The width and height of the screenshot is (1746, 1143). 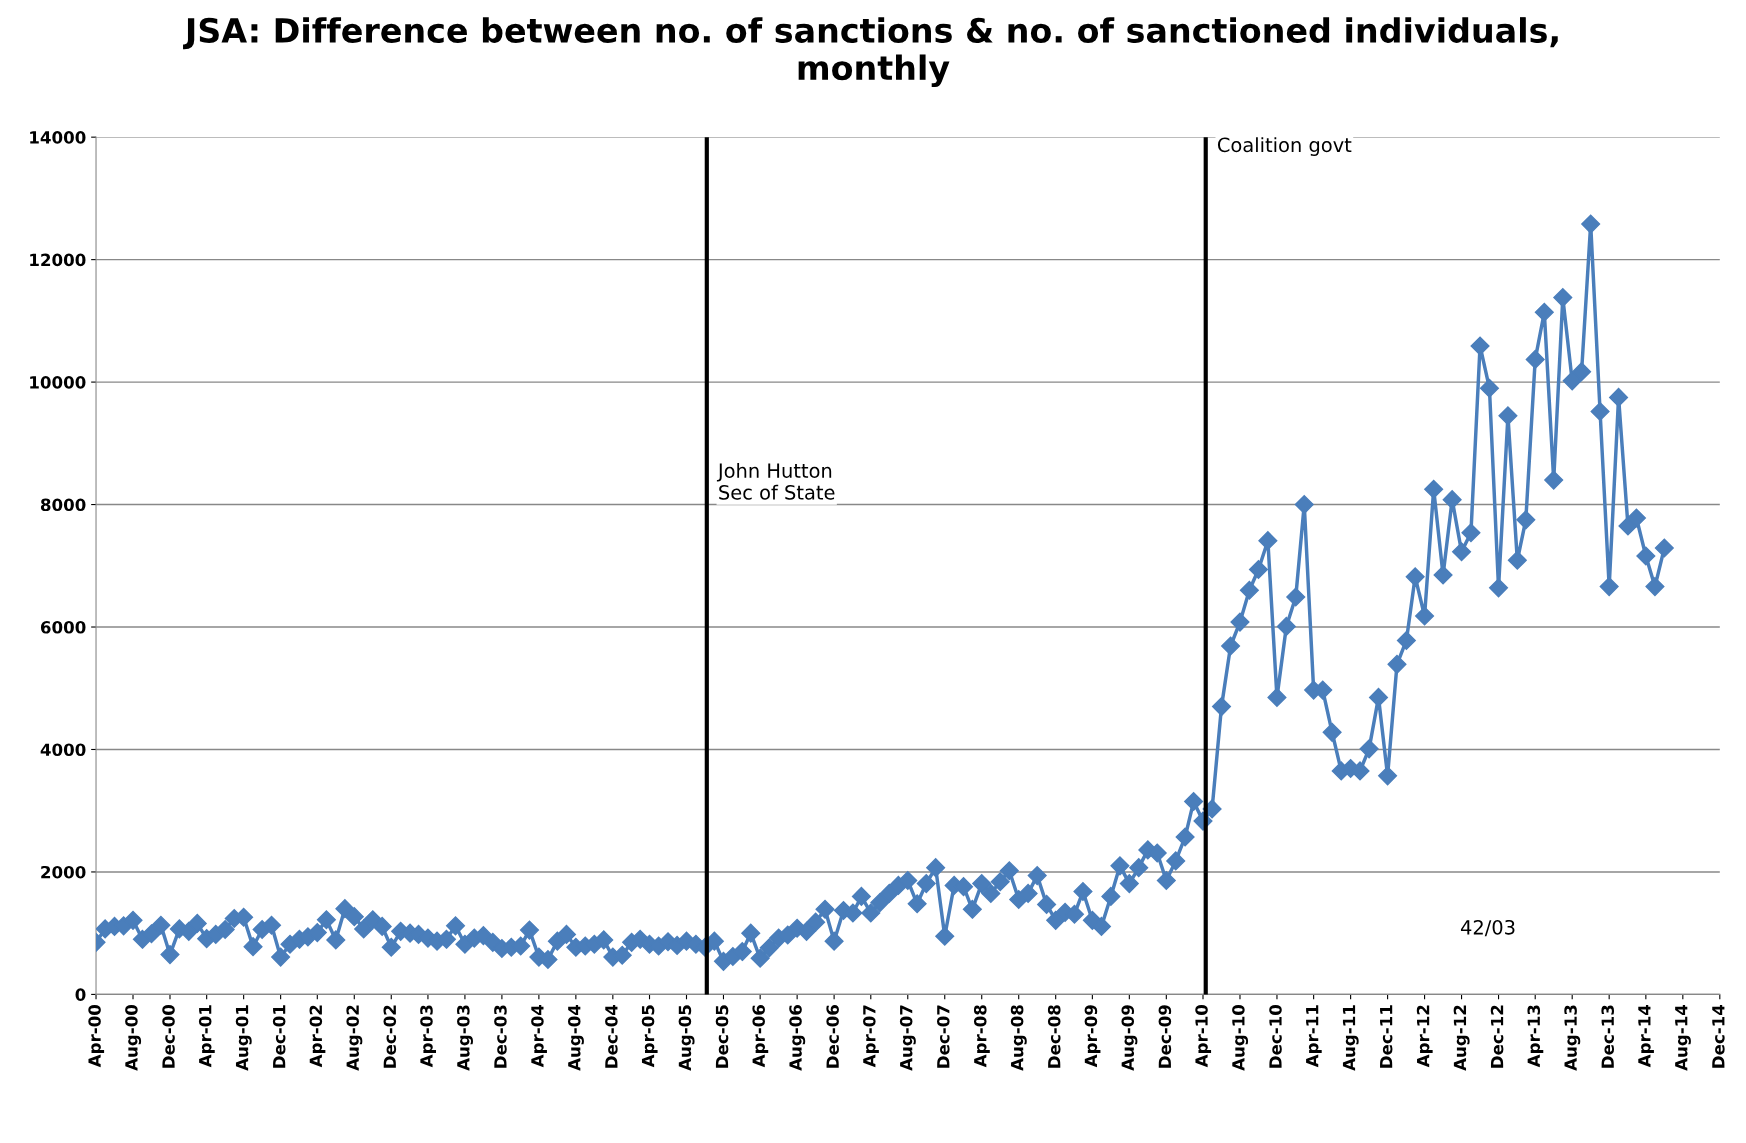 I want to click on x-tick-label: Dec-10, so click(x=1275, y=1036).